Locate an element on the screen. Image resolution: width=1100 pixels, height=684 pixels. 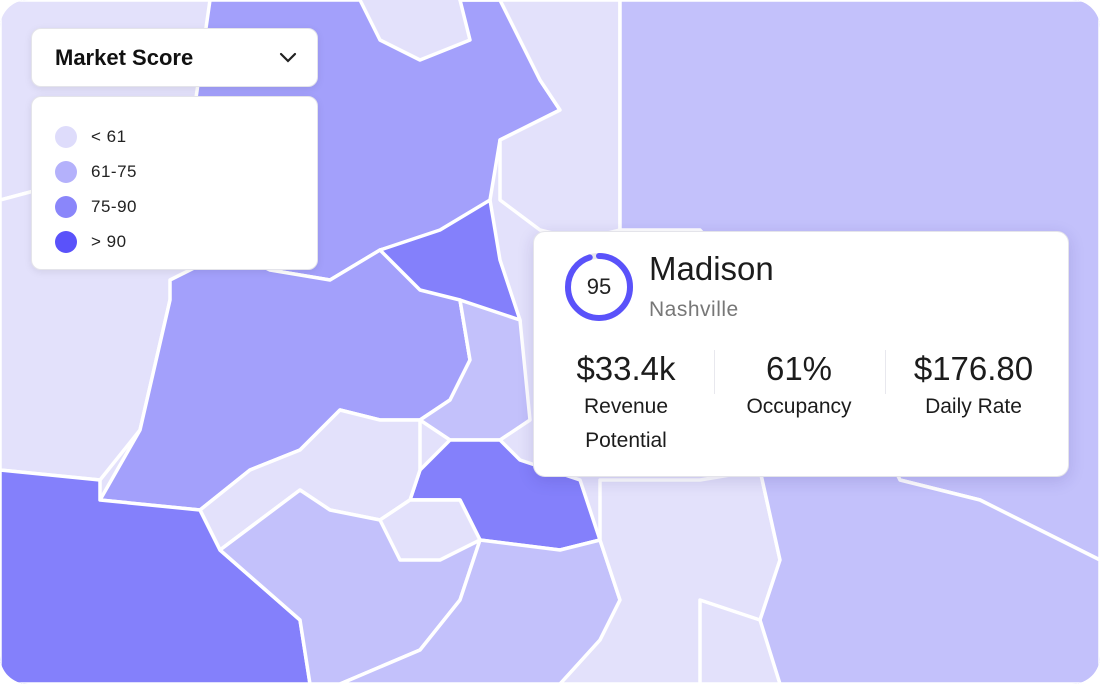
legend-item: 61-75 is located at coordinates (186, 171).